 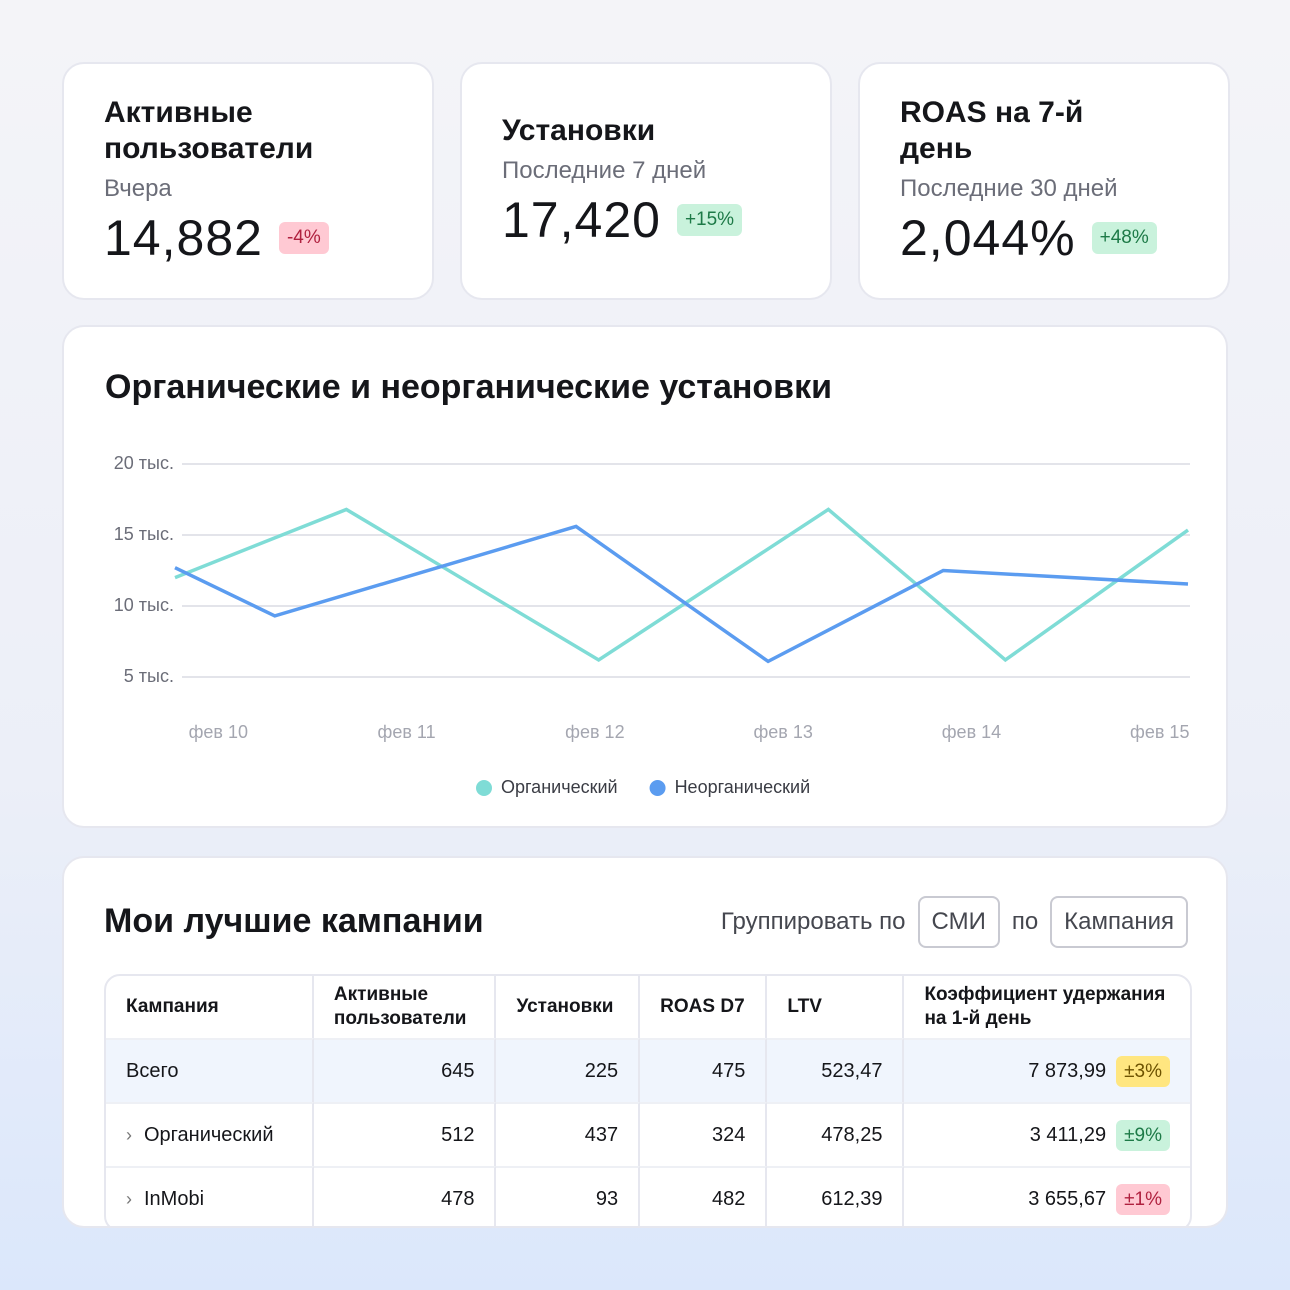 I want to click on table-title: Мои лучшие кампании, so click(x=294, y=921).